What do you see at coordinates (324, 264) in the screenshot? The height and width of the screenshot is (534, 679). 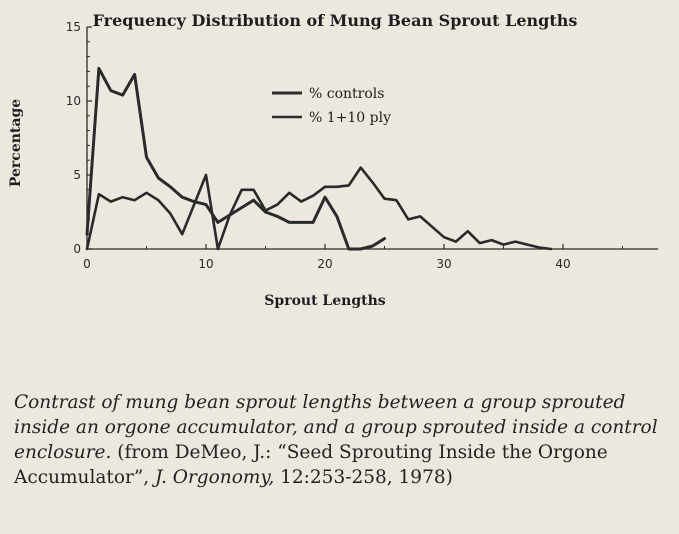 I see `x-tick-label: 20` at bounding box center [324, 264].